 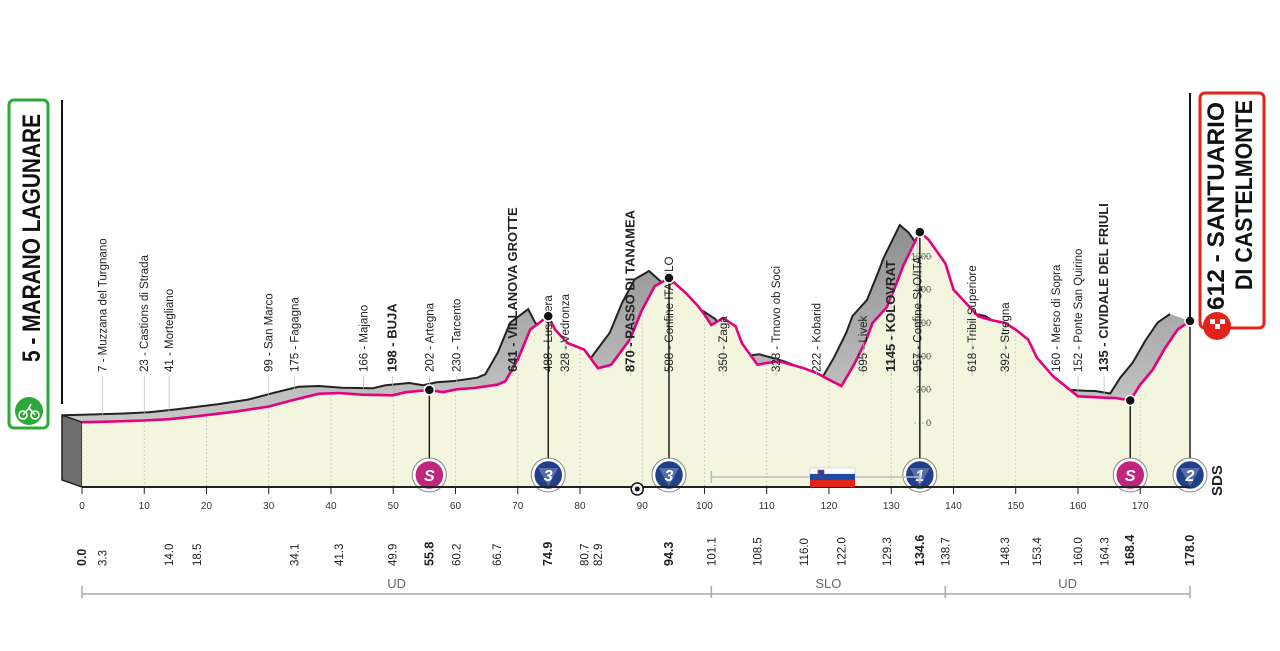 I want to click on km-distance-label: 108.5, so click(x=758, y=551).